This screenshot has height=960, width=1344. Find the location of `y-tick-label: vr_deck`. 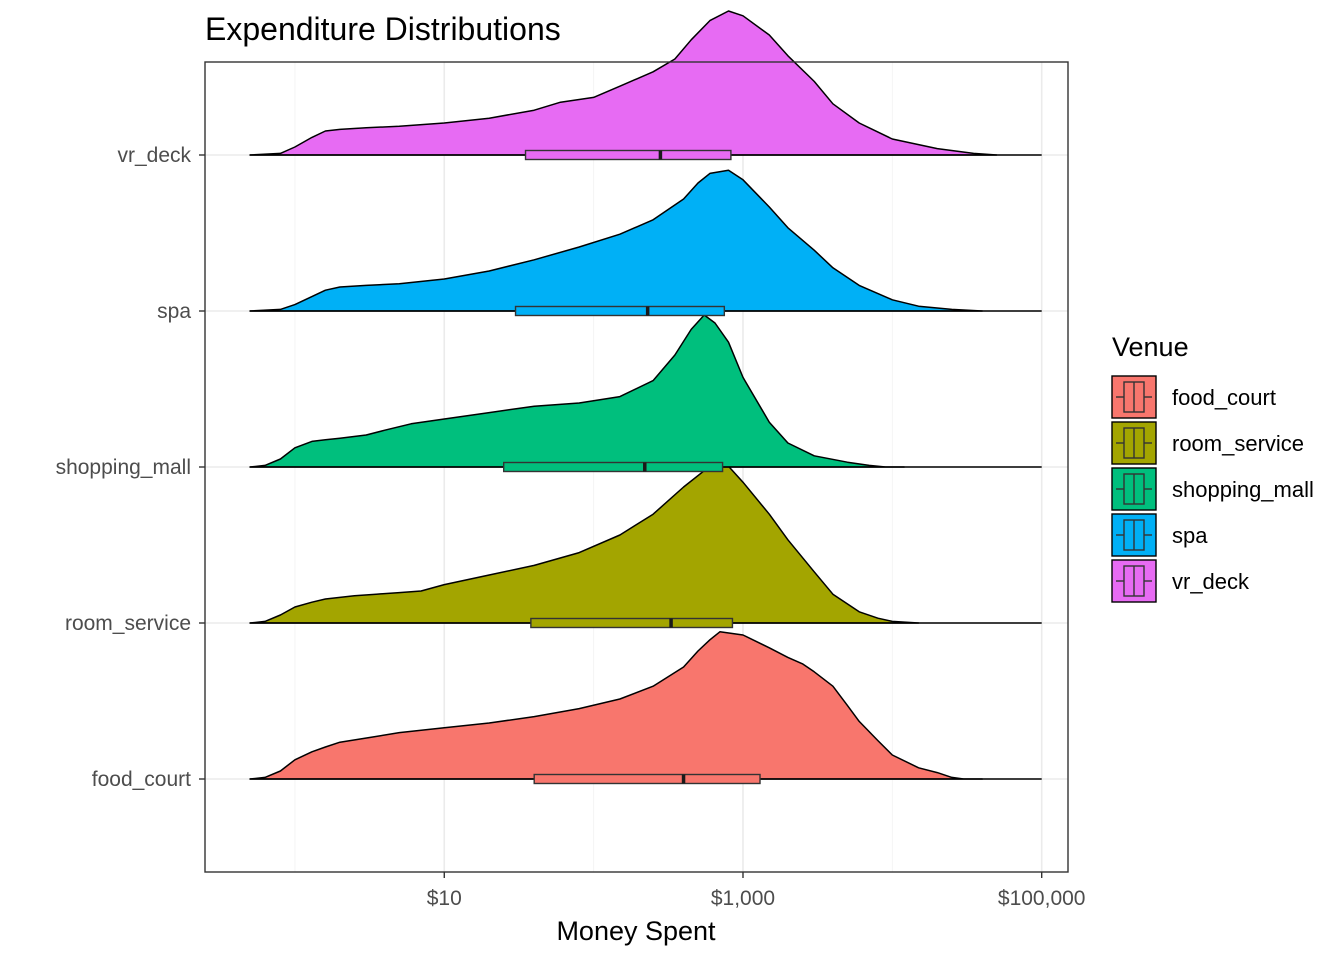

y-tick-label: vr_deck is located at coordinates (154, 155).